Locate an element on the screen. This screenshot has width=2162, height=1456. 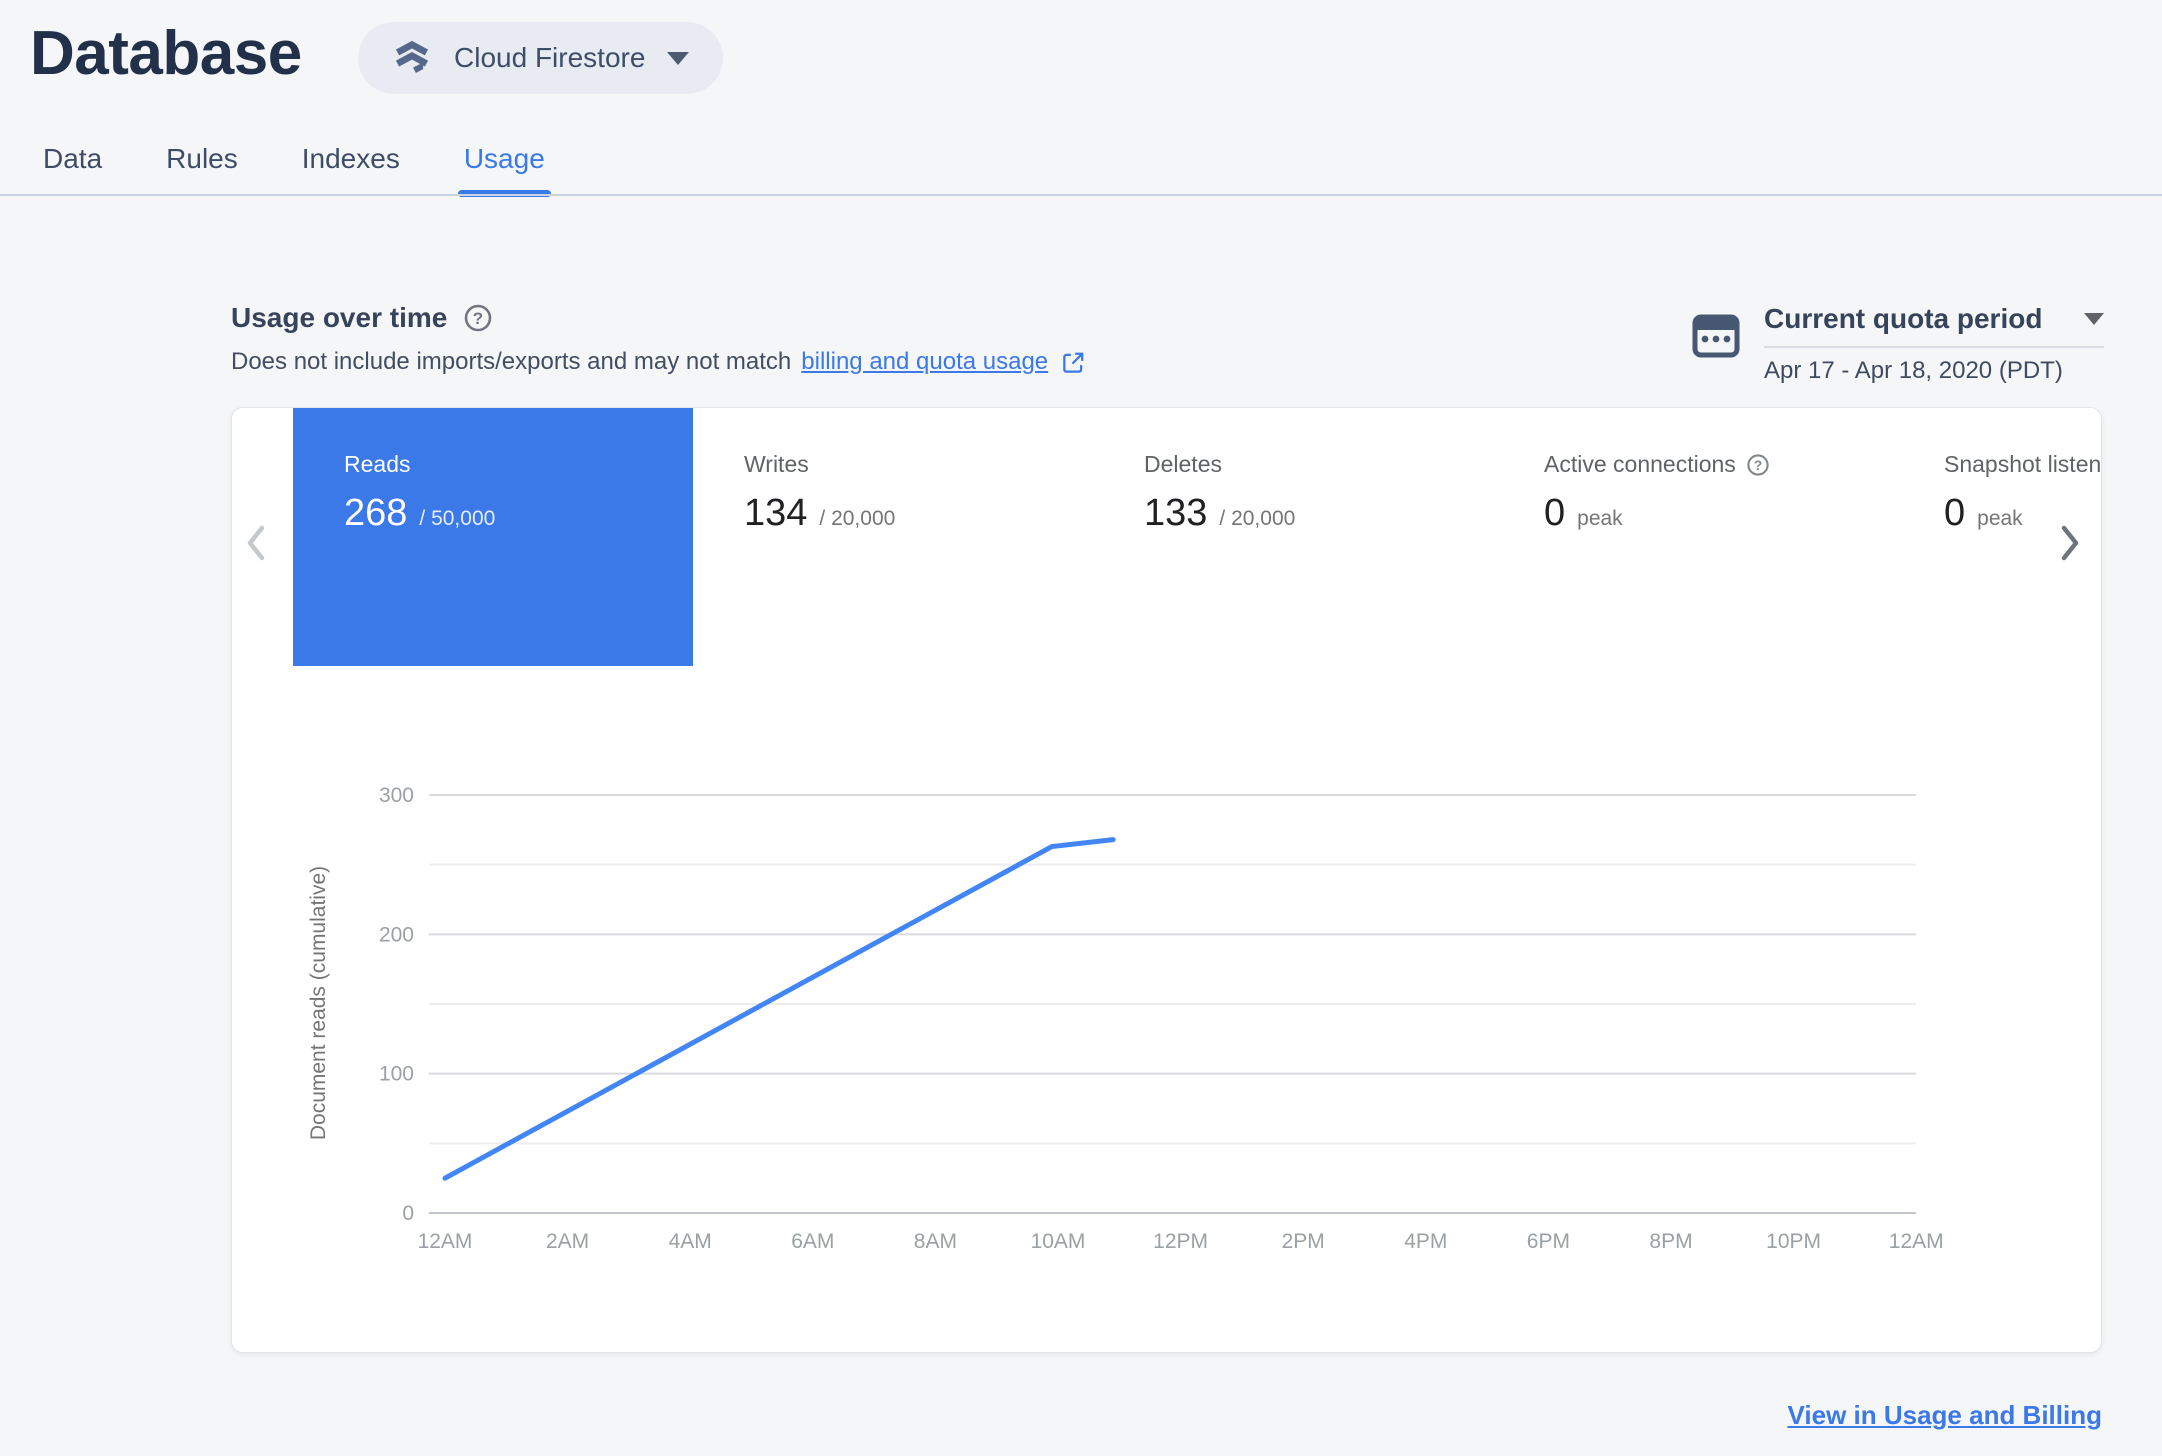
quota-period-label: Current quota period is located at coordinates (1903, 318).